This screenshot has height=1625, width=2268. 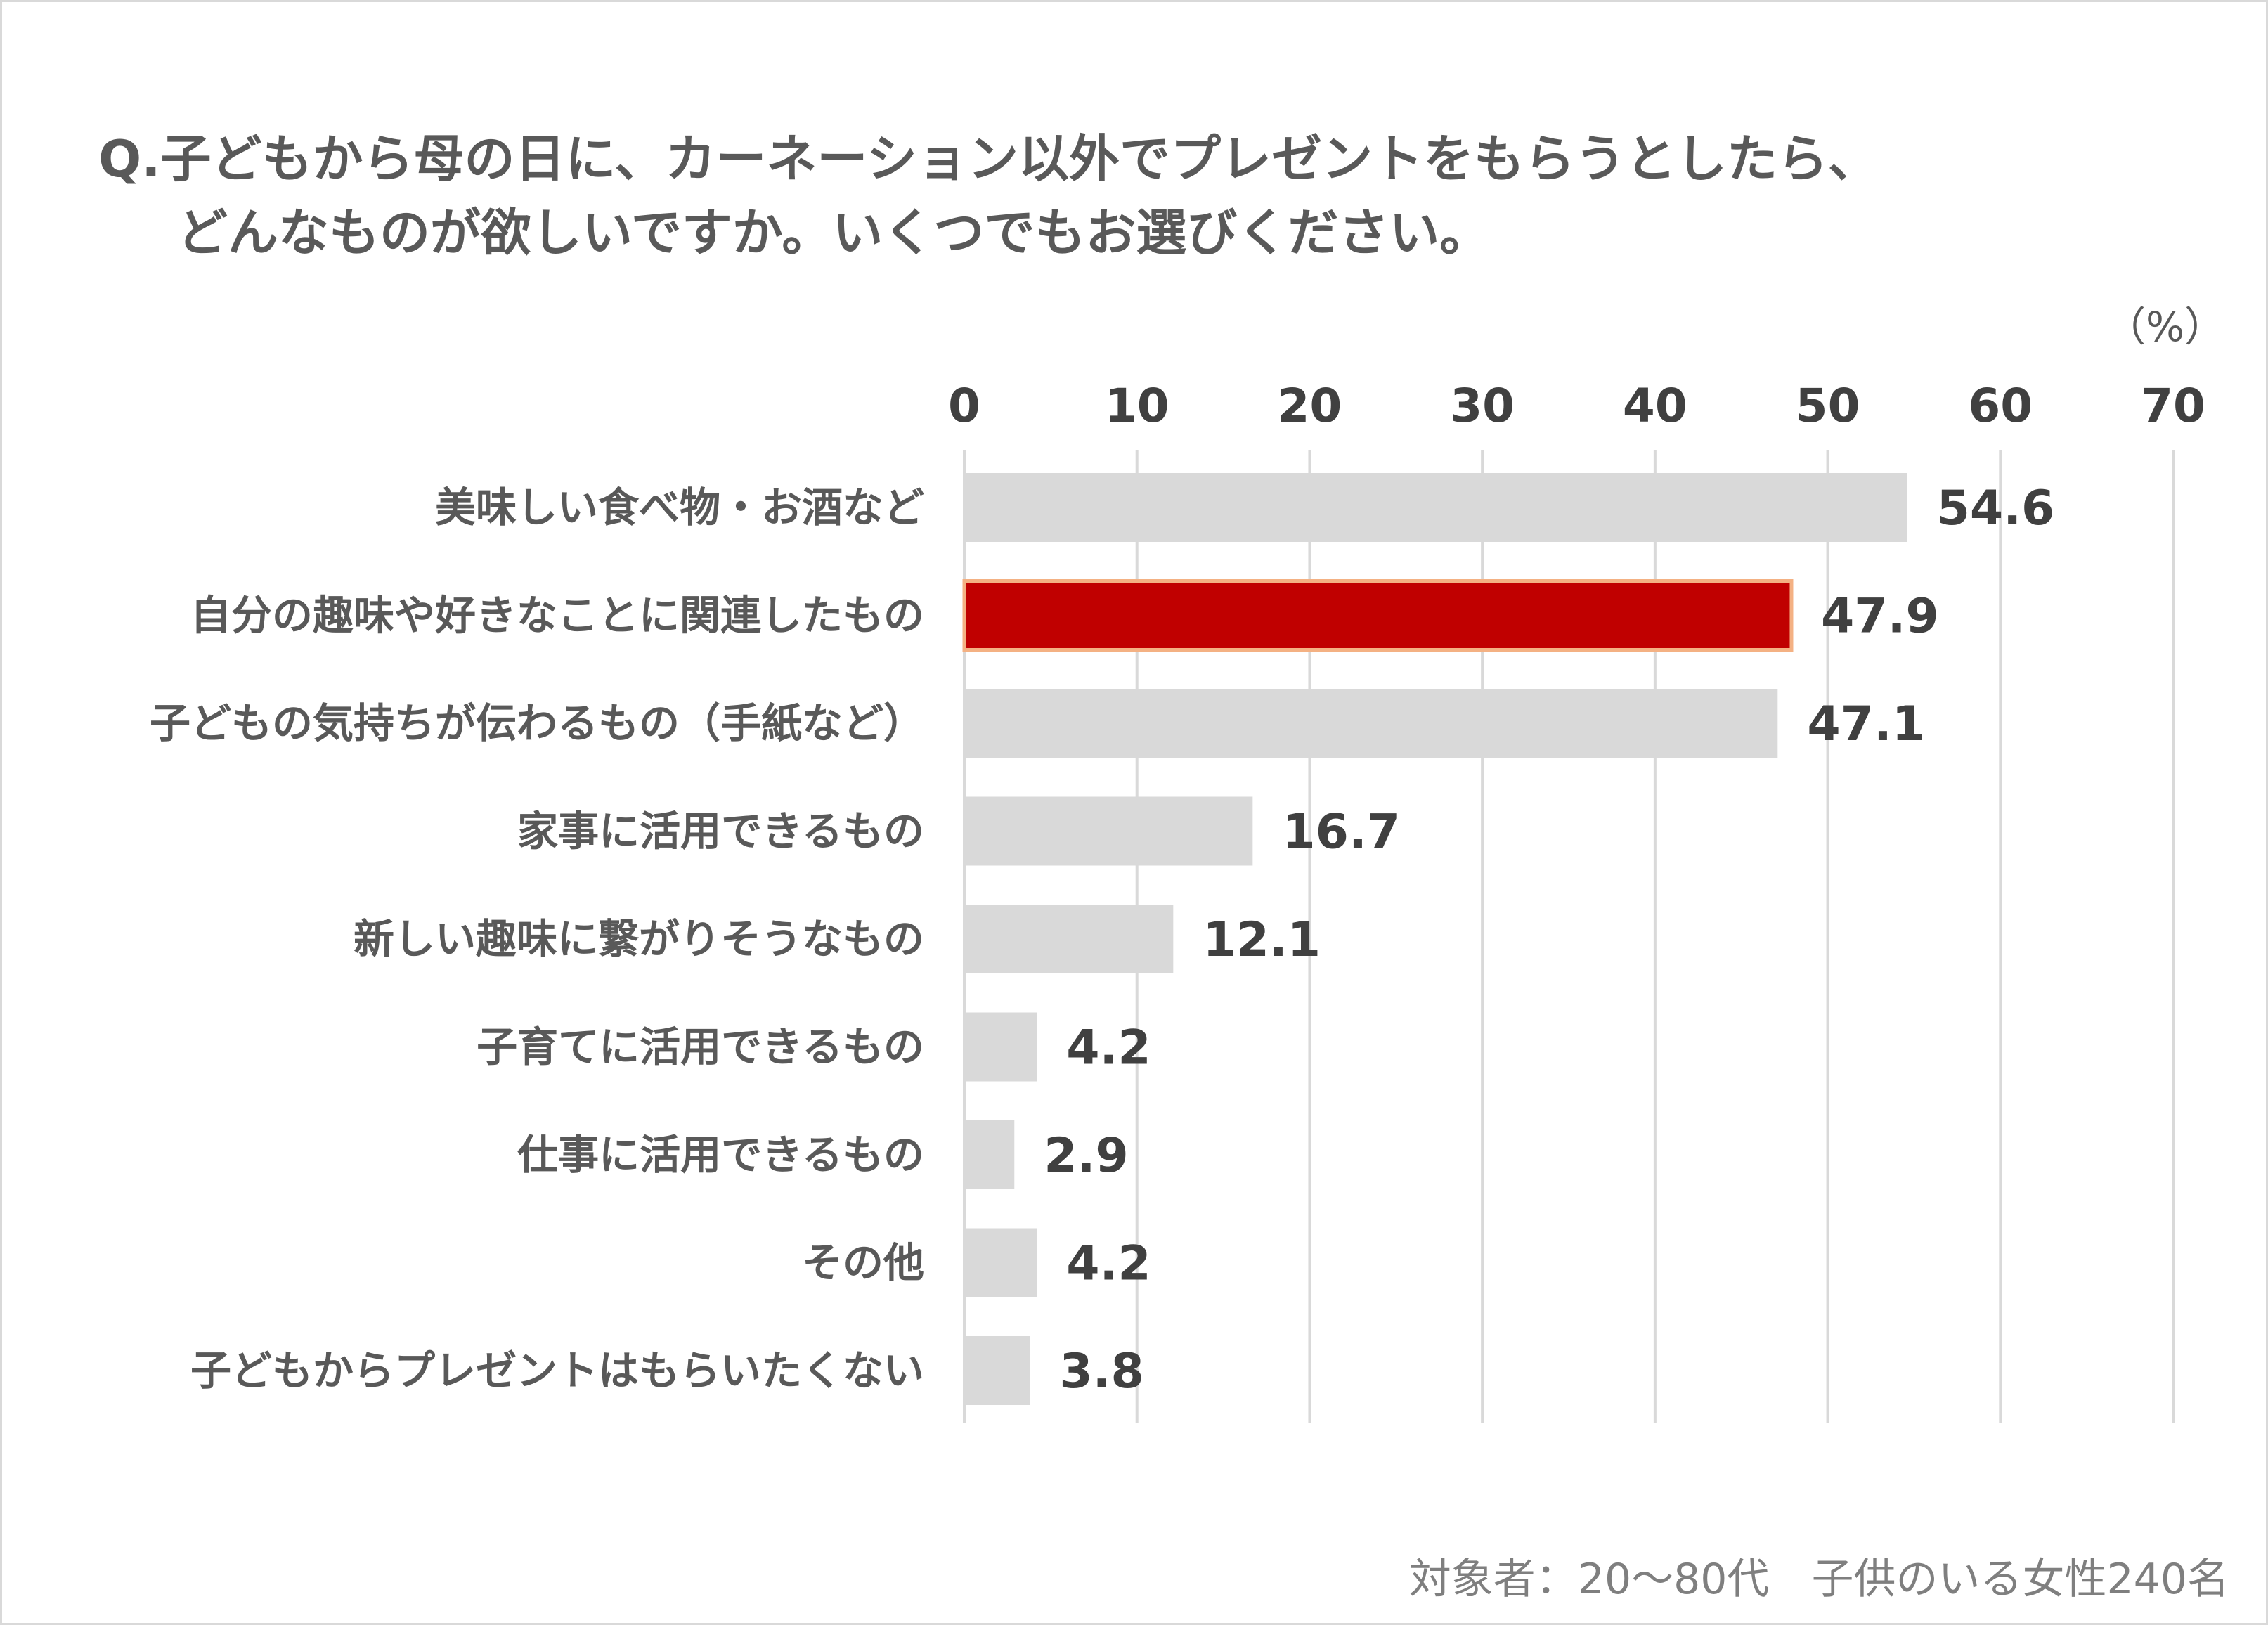 I want to click on category-label: 新しい趣味に繋がりそうなもの, so click(x=639, y=939).